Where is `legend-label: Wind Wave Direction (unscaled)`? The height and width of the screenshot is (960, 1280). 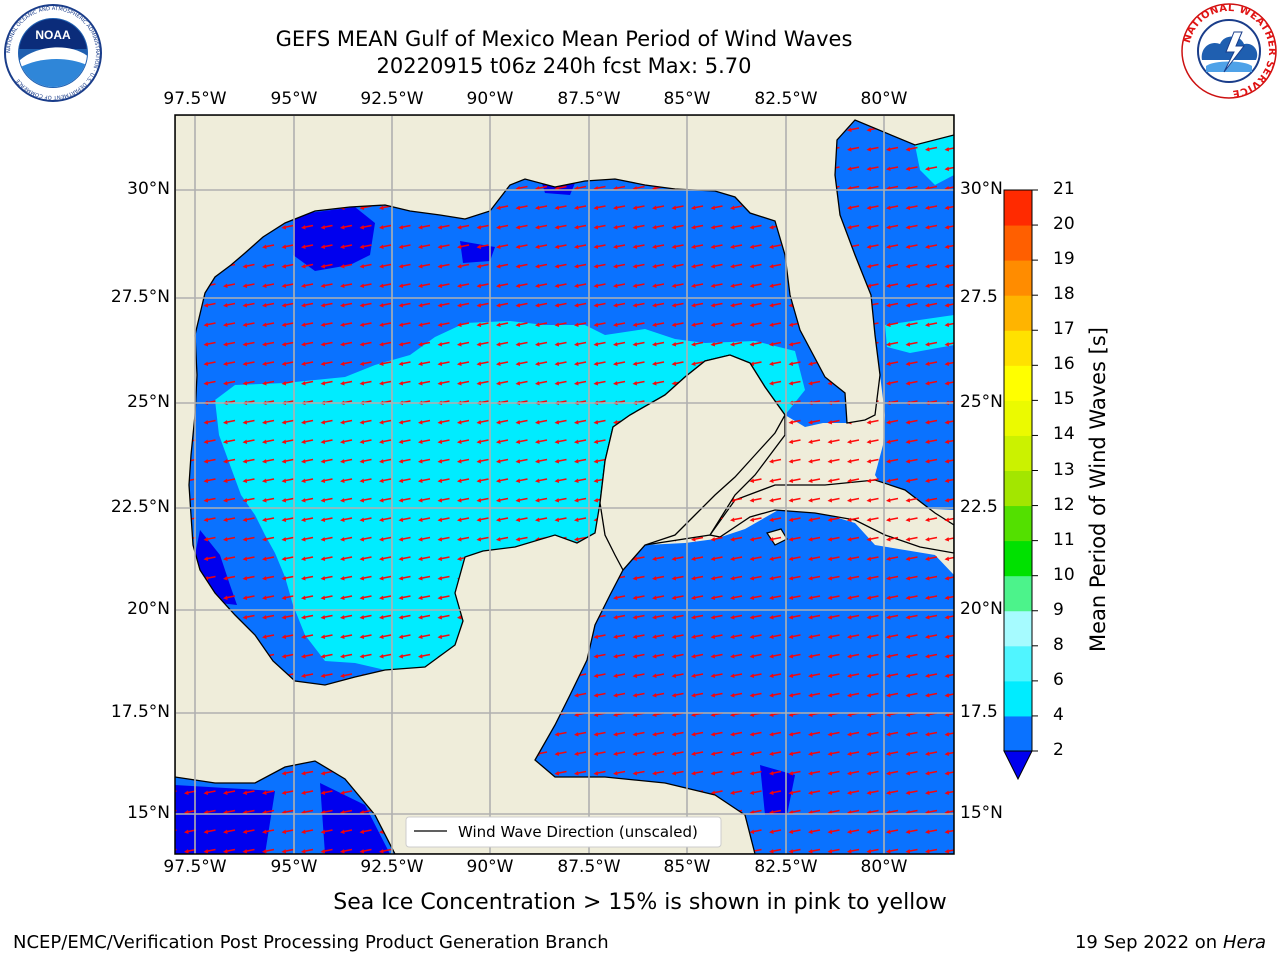
legend-label: Wind Wave Direction (unscaled) is located at coordinates (578, 832).